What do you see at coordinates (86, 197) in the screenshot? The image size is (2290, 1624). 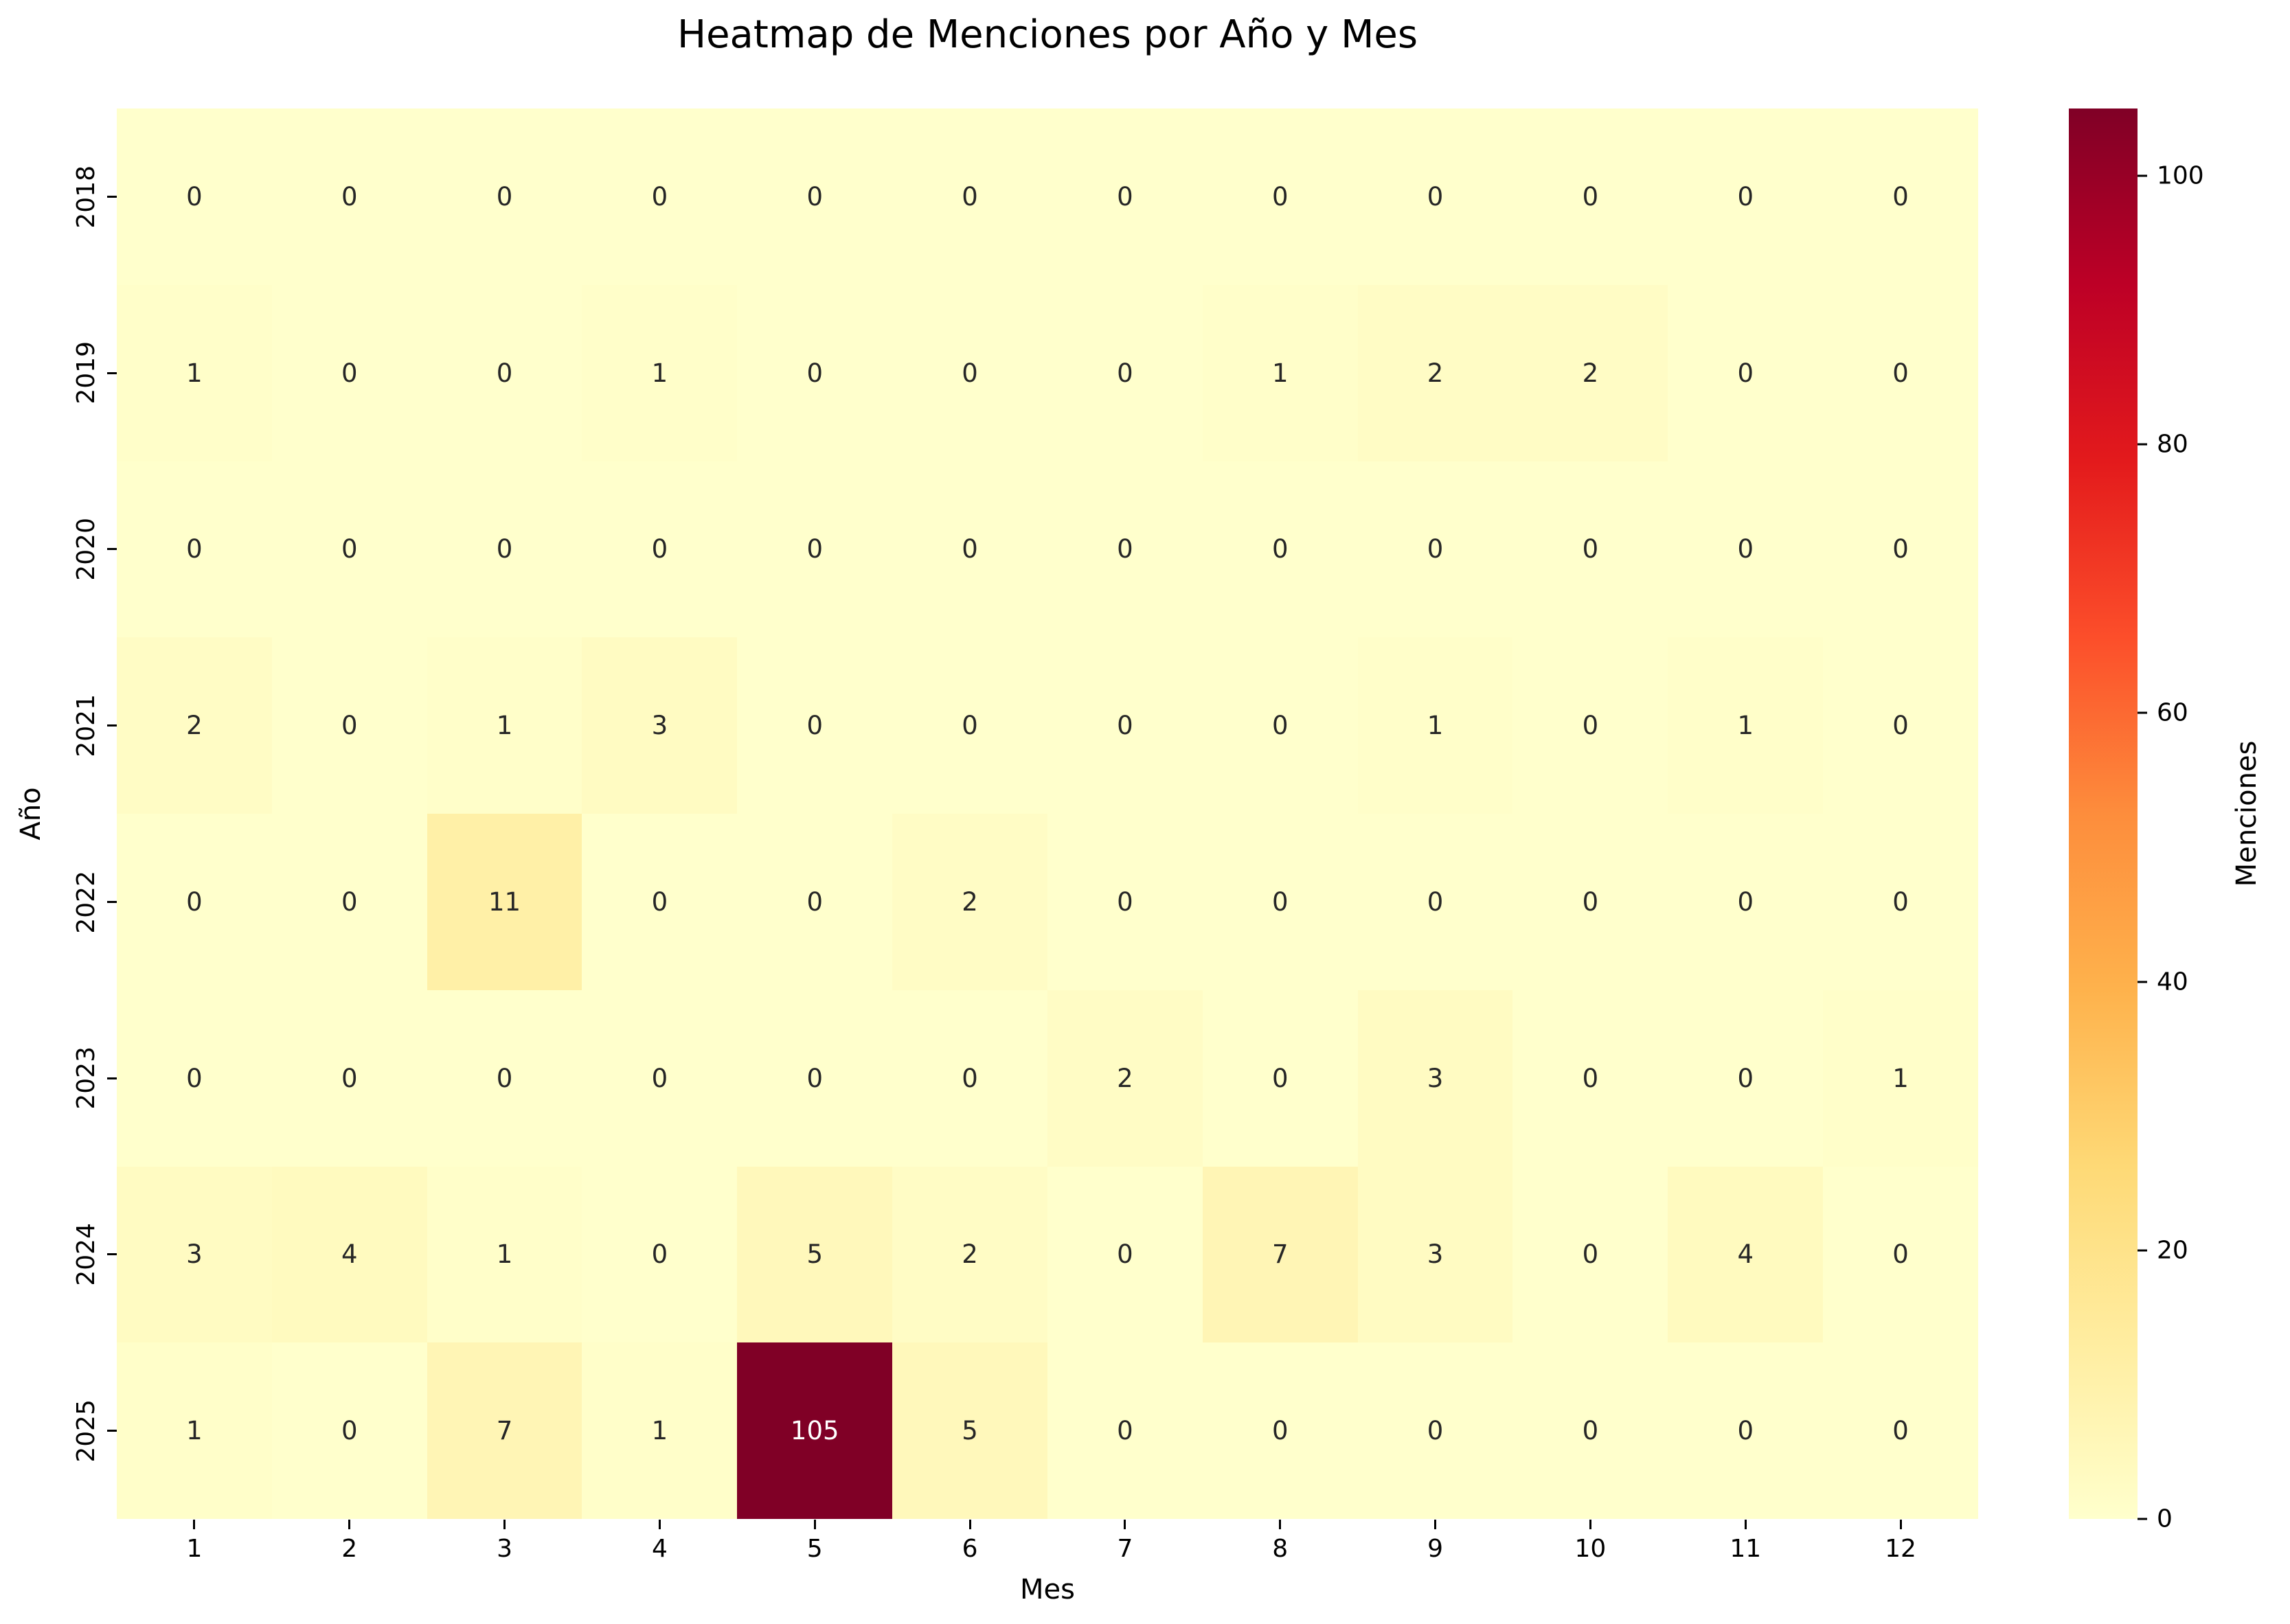 I see `y-tick-label: 2018` at bounding box center [86, 197].